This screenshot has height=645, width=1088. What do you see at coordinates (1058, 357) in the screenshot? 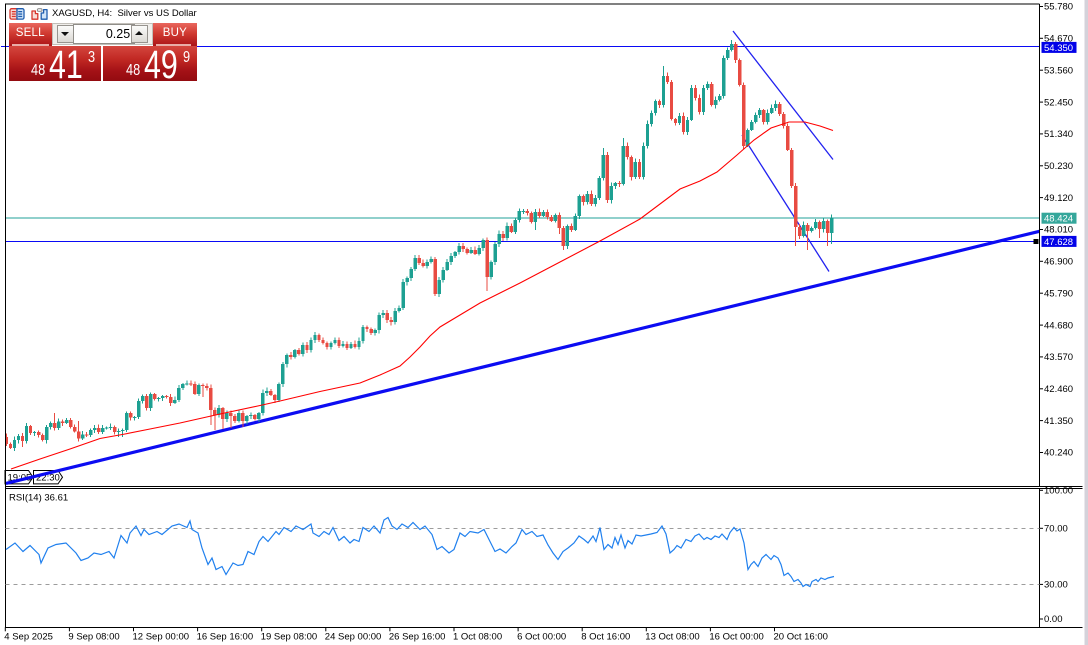
I see `svg-text: 43.570` at bounding box center [1058, 357].